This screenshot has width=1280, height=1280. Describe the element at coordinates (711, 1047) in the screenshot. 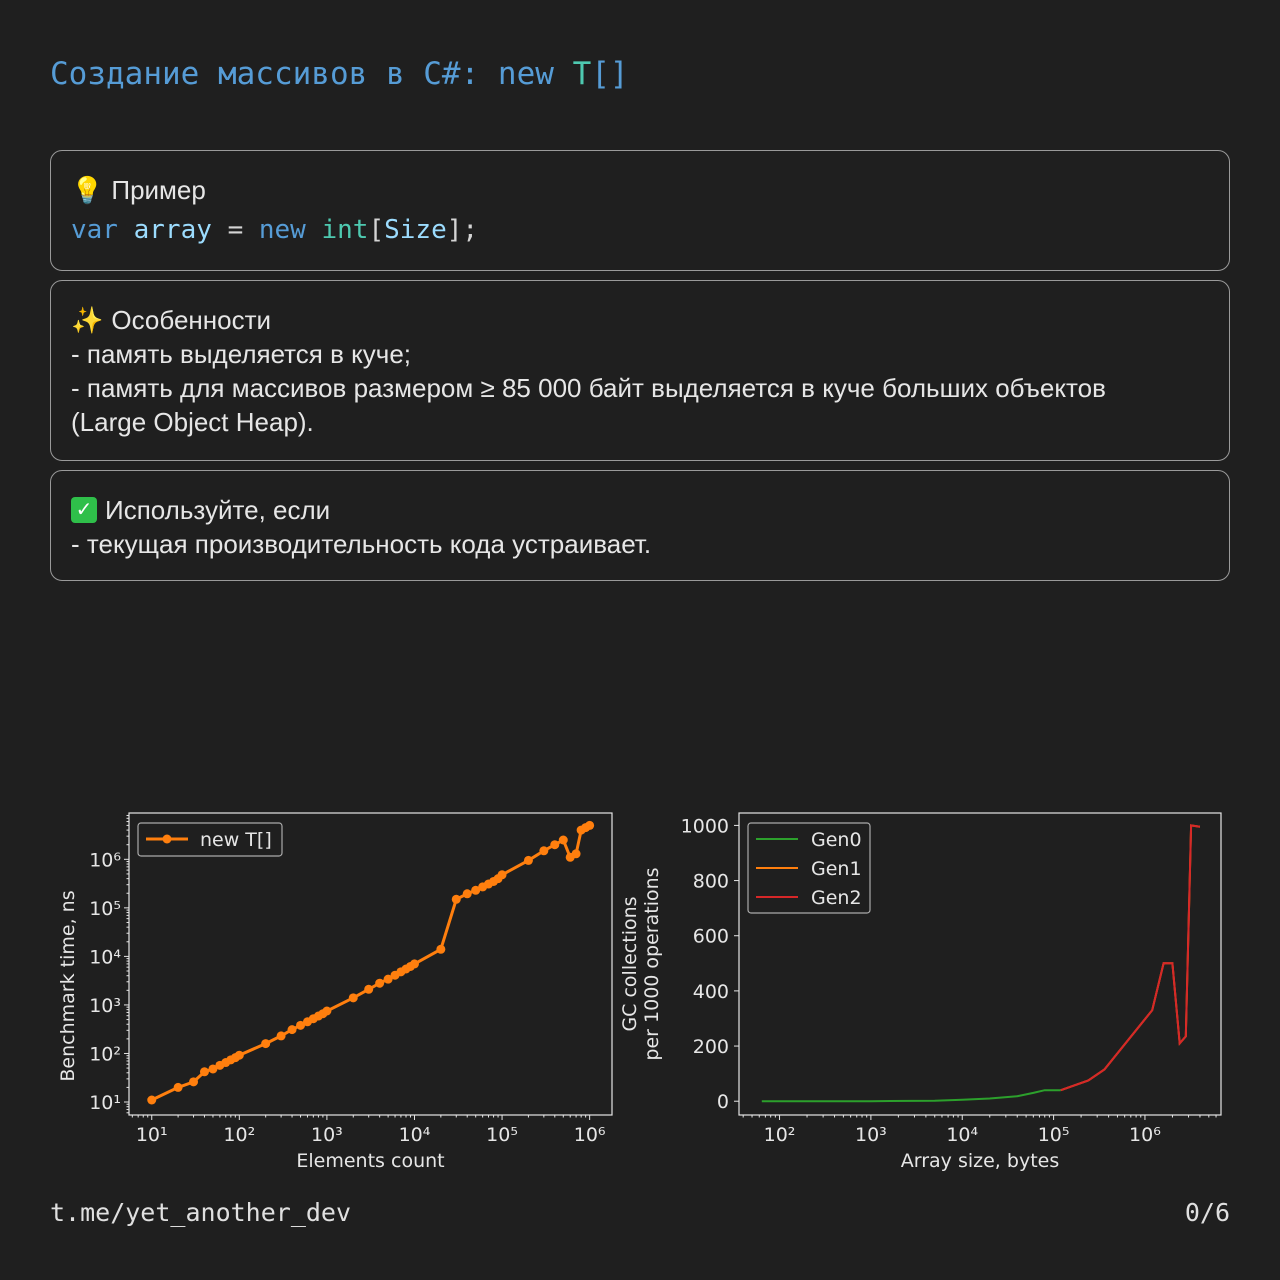

I see `y-tick-label: 200` at that location.